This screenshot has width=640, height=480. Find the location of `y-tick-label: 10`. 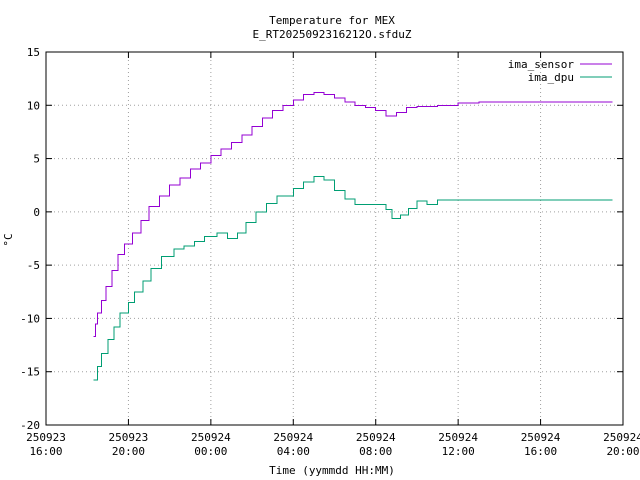

y-tick-label: 10 is located at coordinates (33, 105).